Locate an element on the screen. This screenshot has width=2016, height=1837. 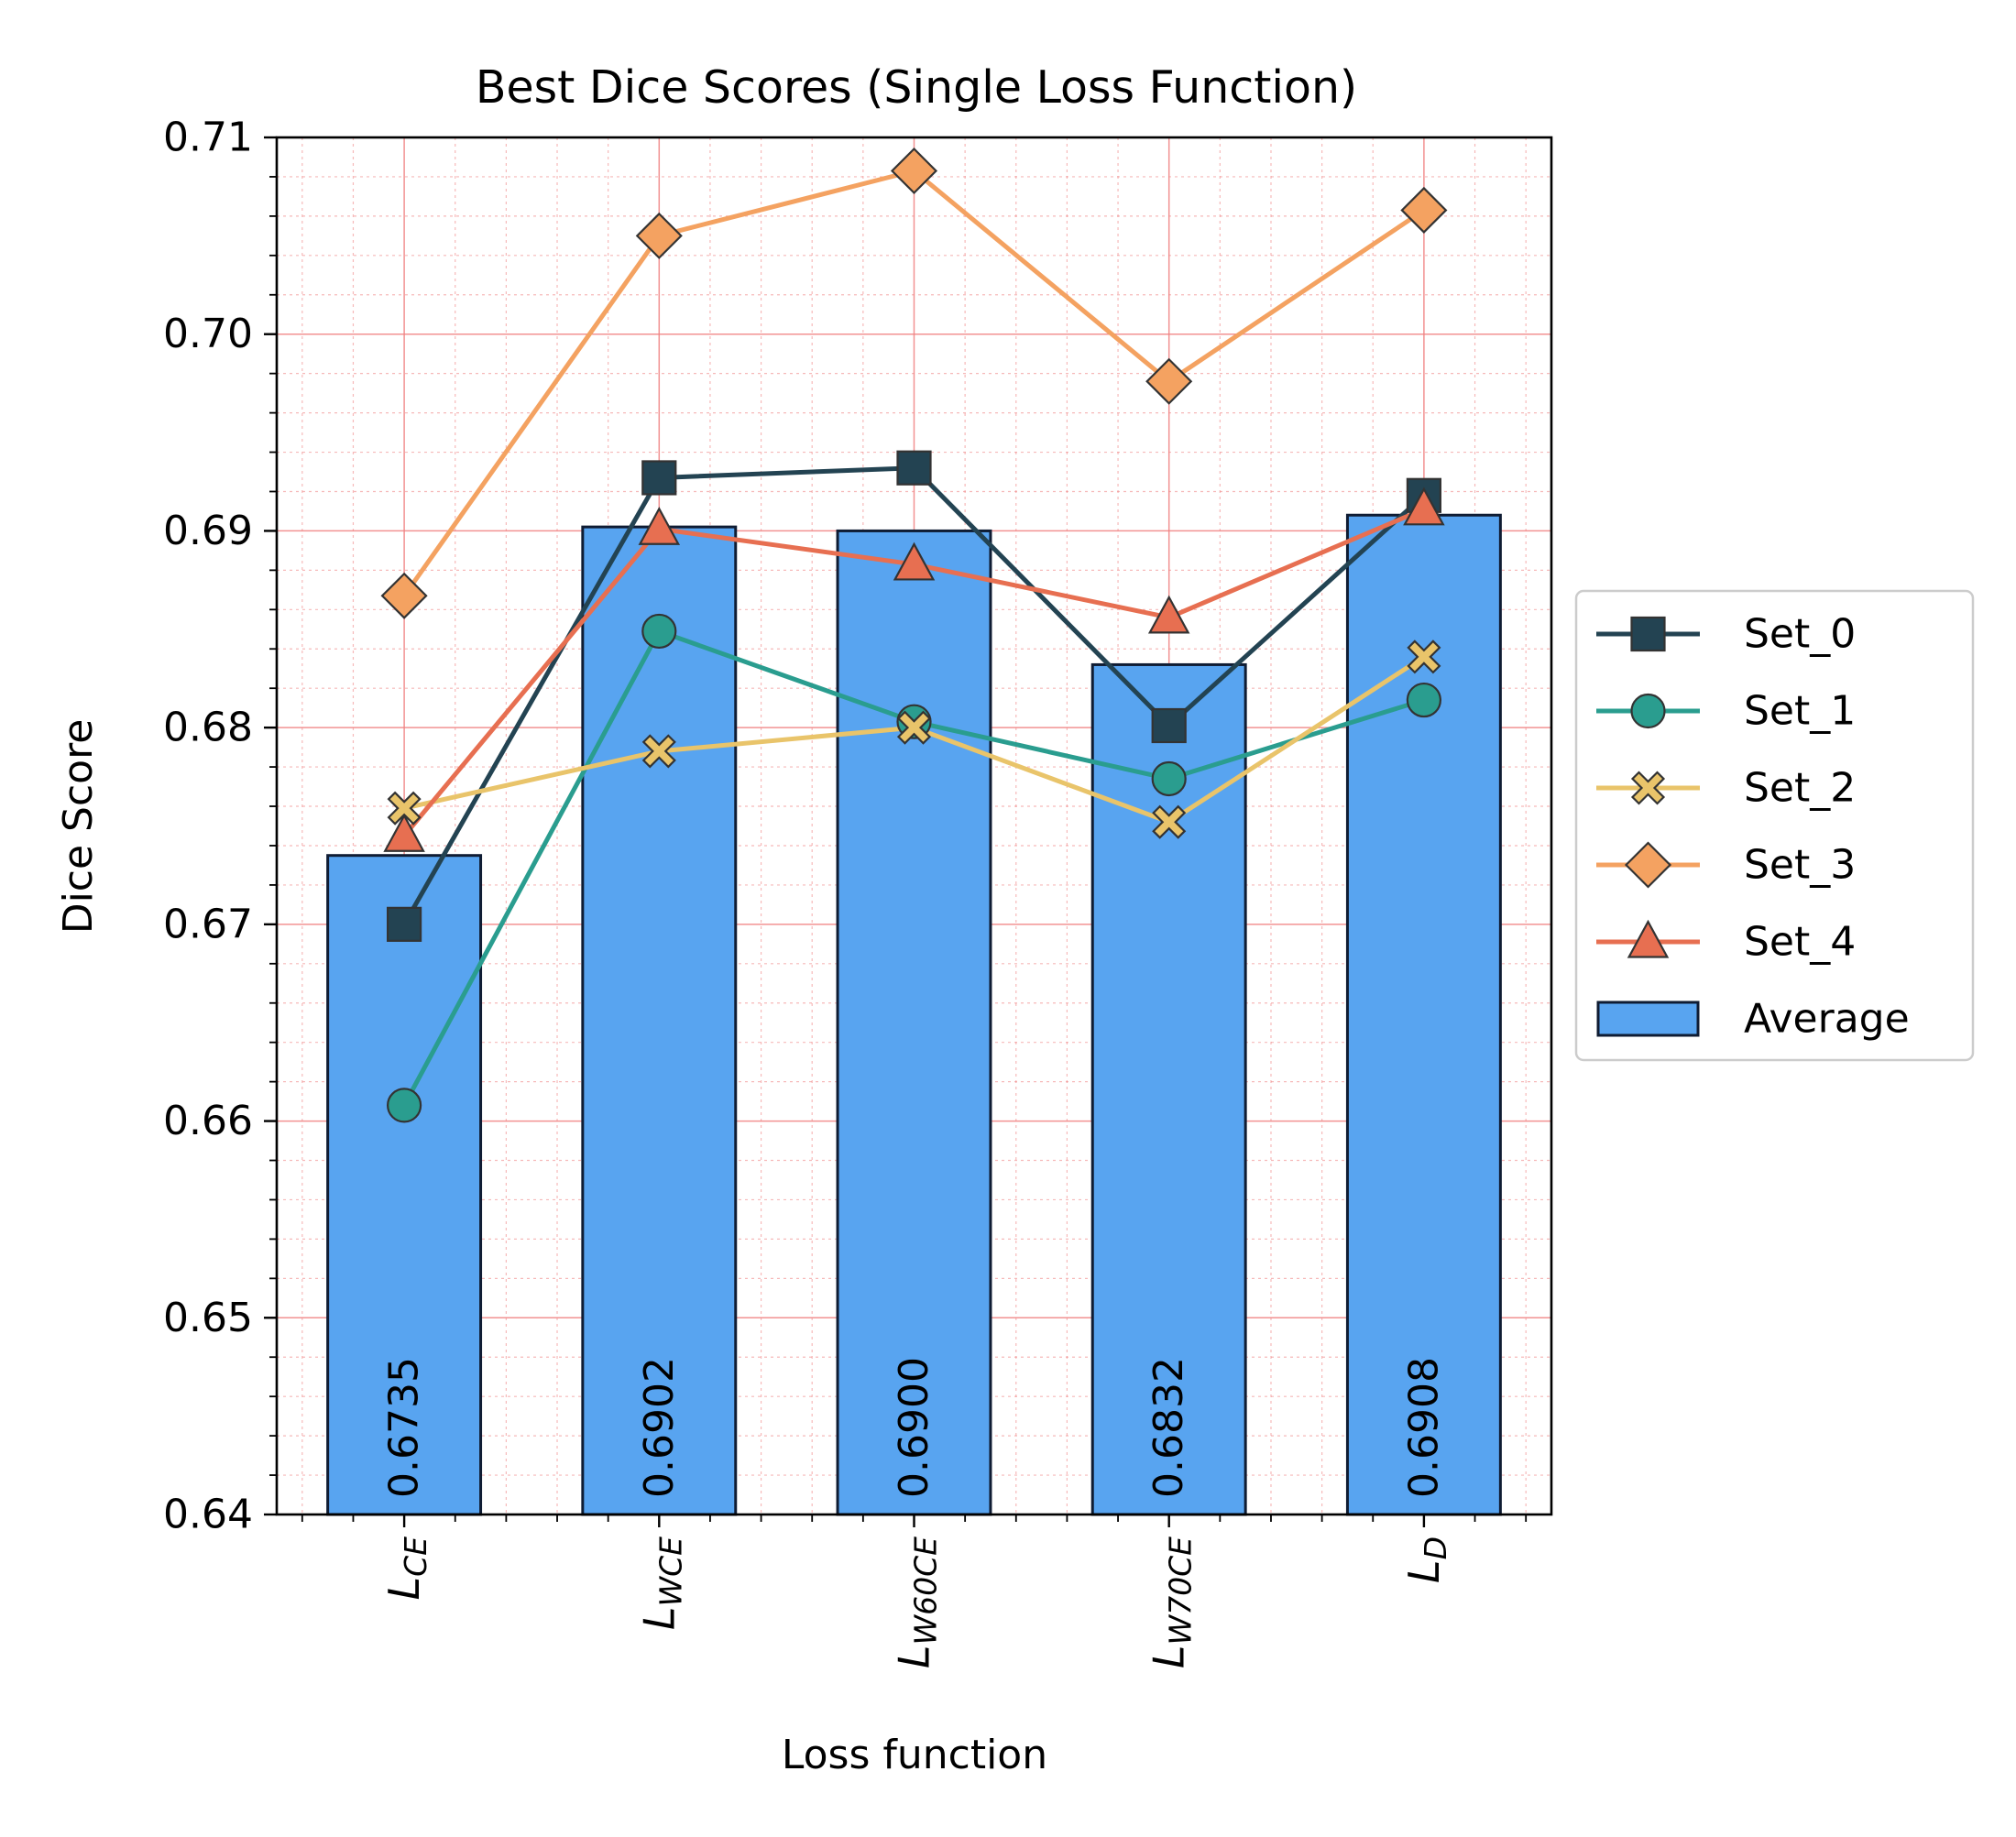
legend-frame is located at coordinates (1774, 825).